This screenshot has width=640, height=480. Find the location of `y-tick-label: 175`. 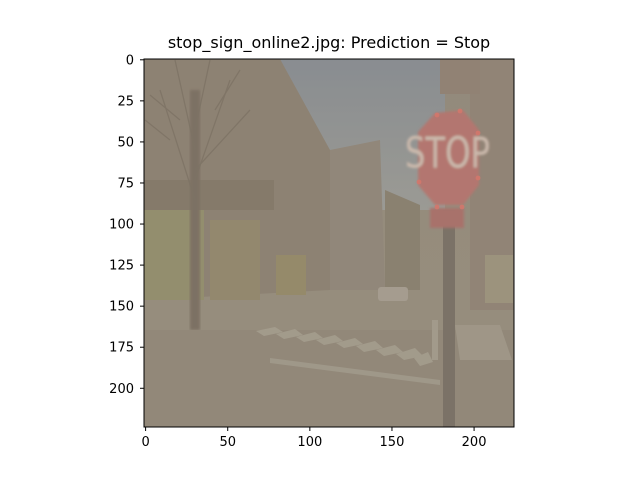

y-tick-label: 175 is located at coordinates (121, 348).